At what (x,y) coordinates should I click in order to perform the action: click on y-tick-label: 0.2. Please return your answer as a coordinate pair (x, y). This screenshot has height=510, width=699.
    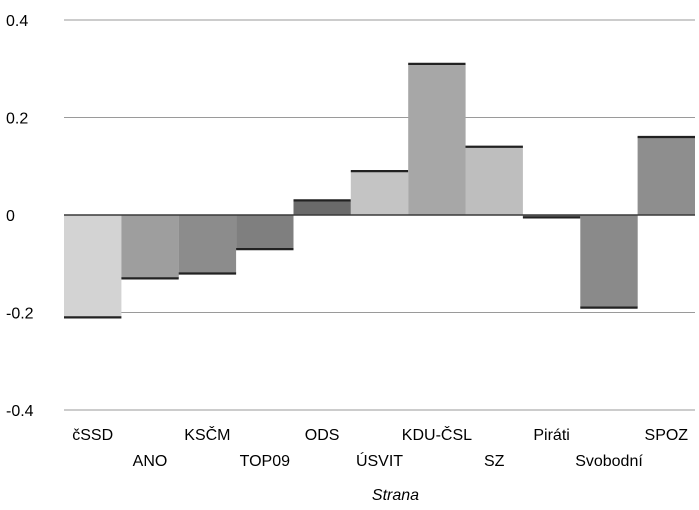
    Looking at the image, I should click on (17, 119).